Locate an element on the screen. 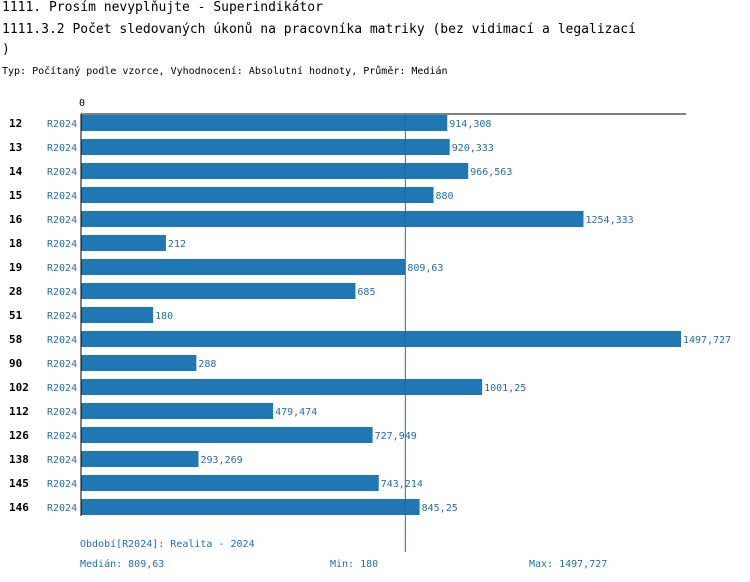 This screenshot has width=750, height=582. bar-value-label: 966,563 is located at coordinates (491, 172).